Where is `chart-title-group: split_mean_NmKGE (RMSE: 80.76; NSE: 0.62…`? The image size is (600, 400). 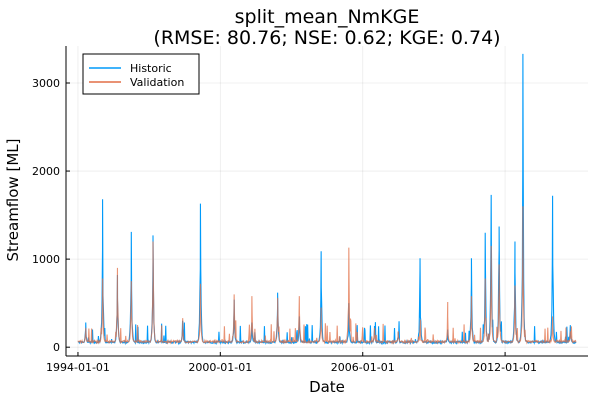 chart-title-group: split_mean_NmKGE (RMSE: 80.76; NSE: 0.62… is located at coordinates (326, 27).